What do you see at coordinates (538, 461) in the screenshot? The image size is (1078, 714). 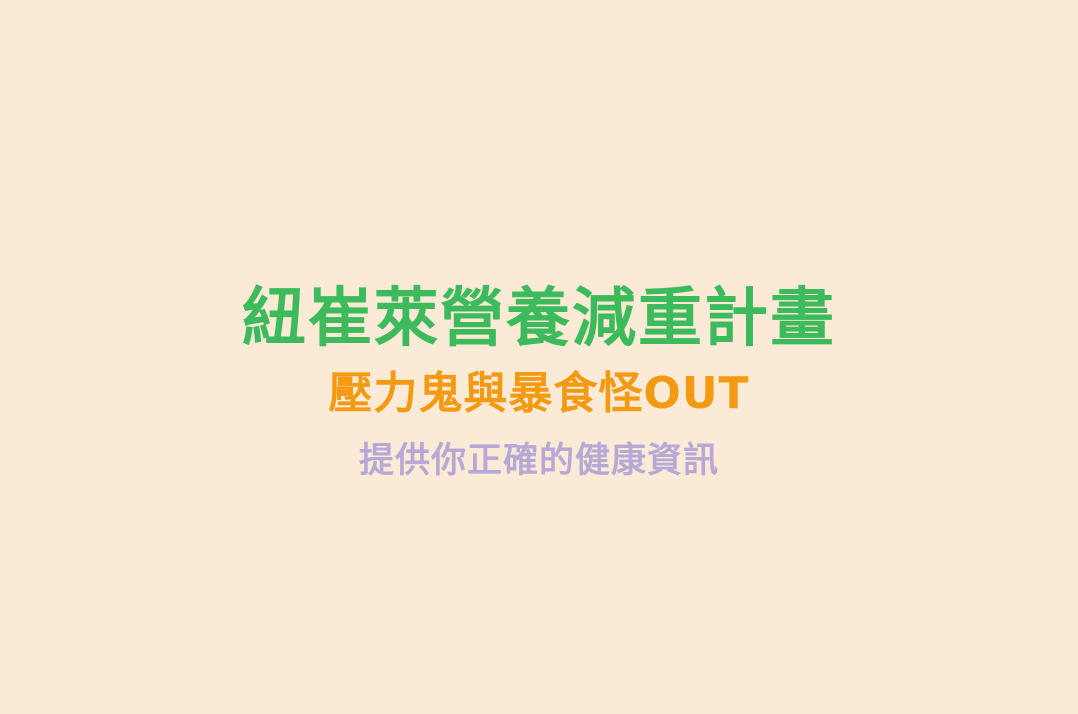 I see `slide-tagline: 提供你正確的健康資訊` at bounding box center [538, 461].